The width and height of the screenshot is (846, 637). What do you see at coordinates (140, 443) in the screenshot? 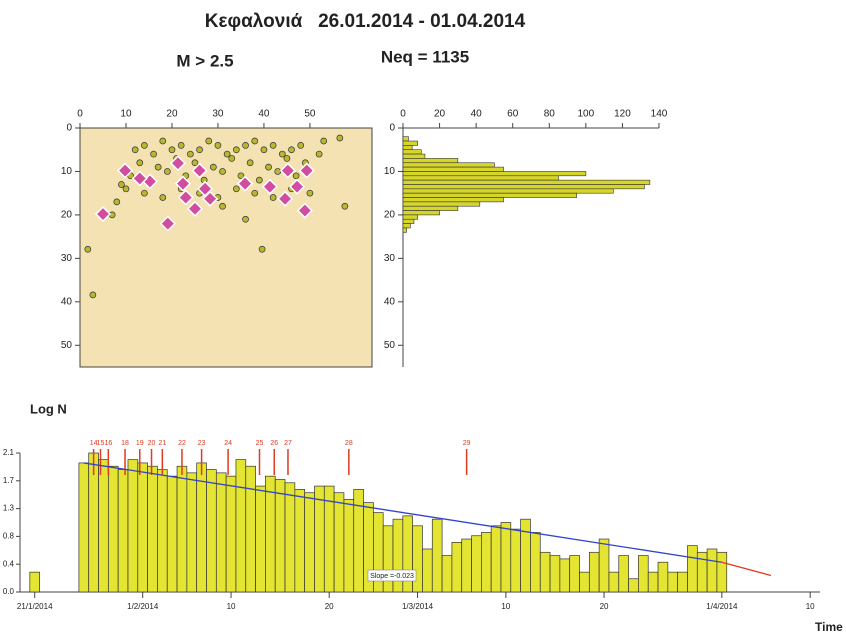
I see `event-label: 19` at bounding box center [140, 443].